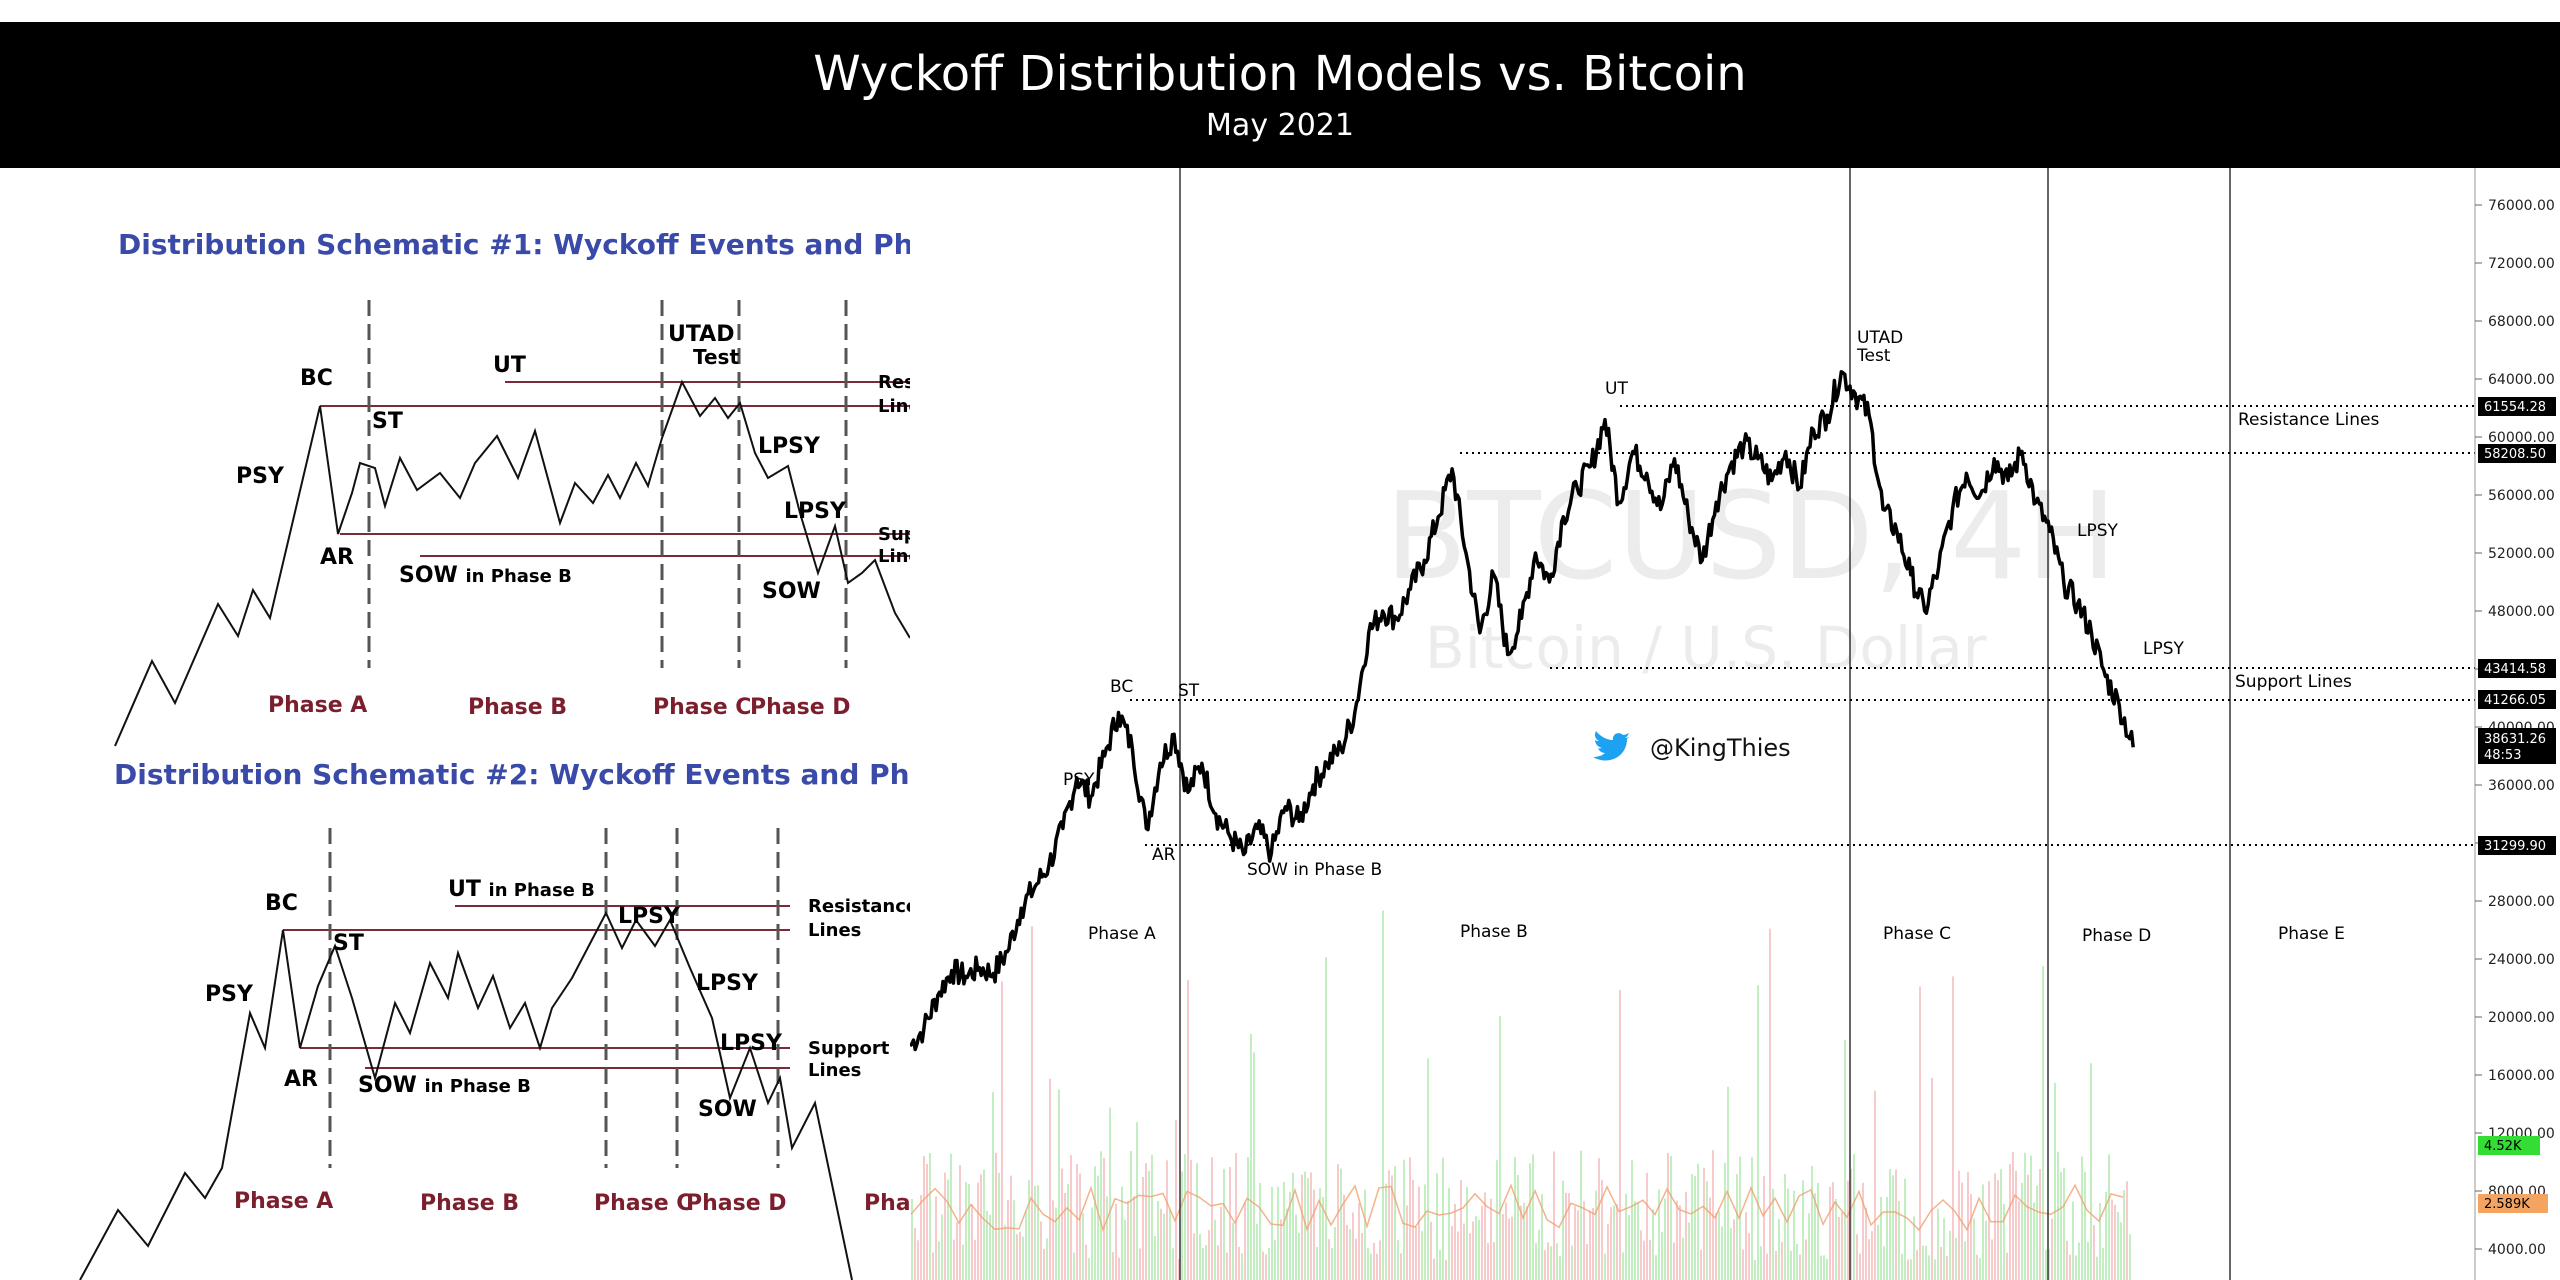 The width and height of the screenshot is (2560, 1280). Describe the element at coordinates (2521, 554) in the screenshot. I see `price-axis-tick-label: 52000.00` at that location.